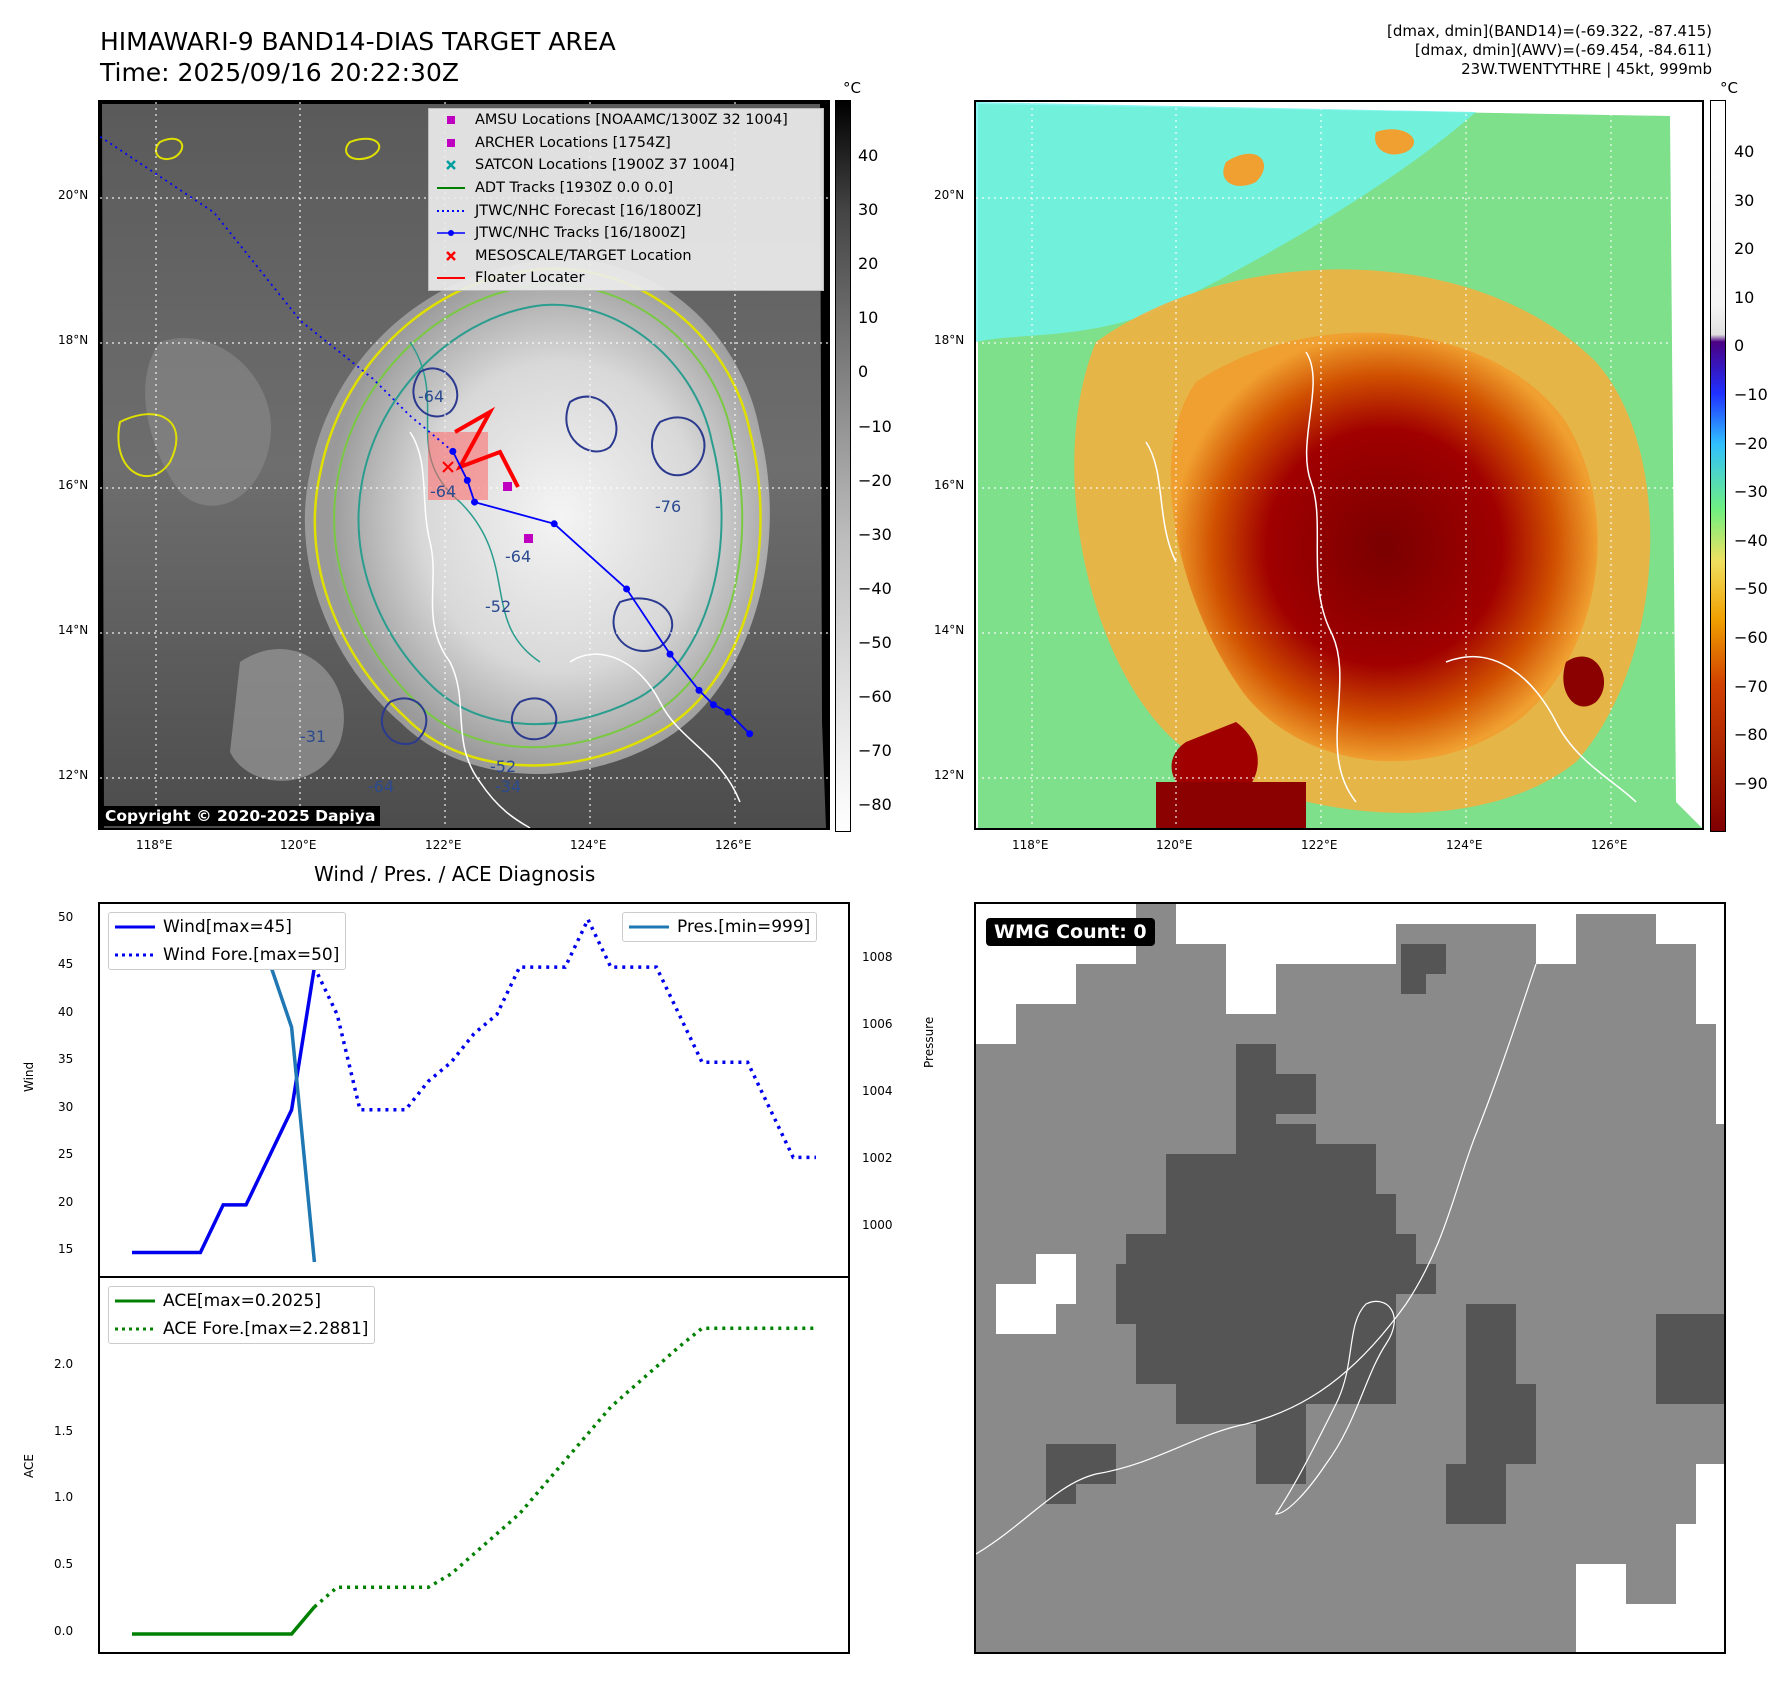 The height and width of the screenshot is (1690, 1792). Describe the element at coordinates (279, 72) in the screenshot. I see `title-line-2: Time: 2025/09/16 20:22:30Z` at that location.